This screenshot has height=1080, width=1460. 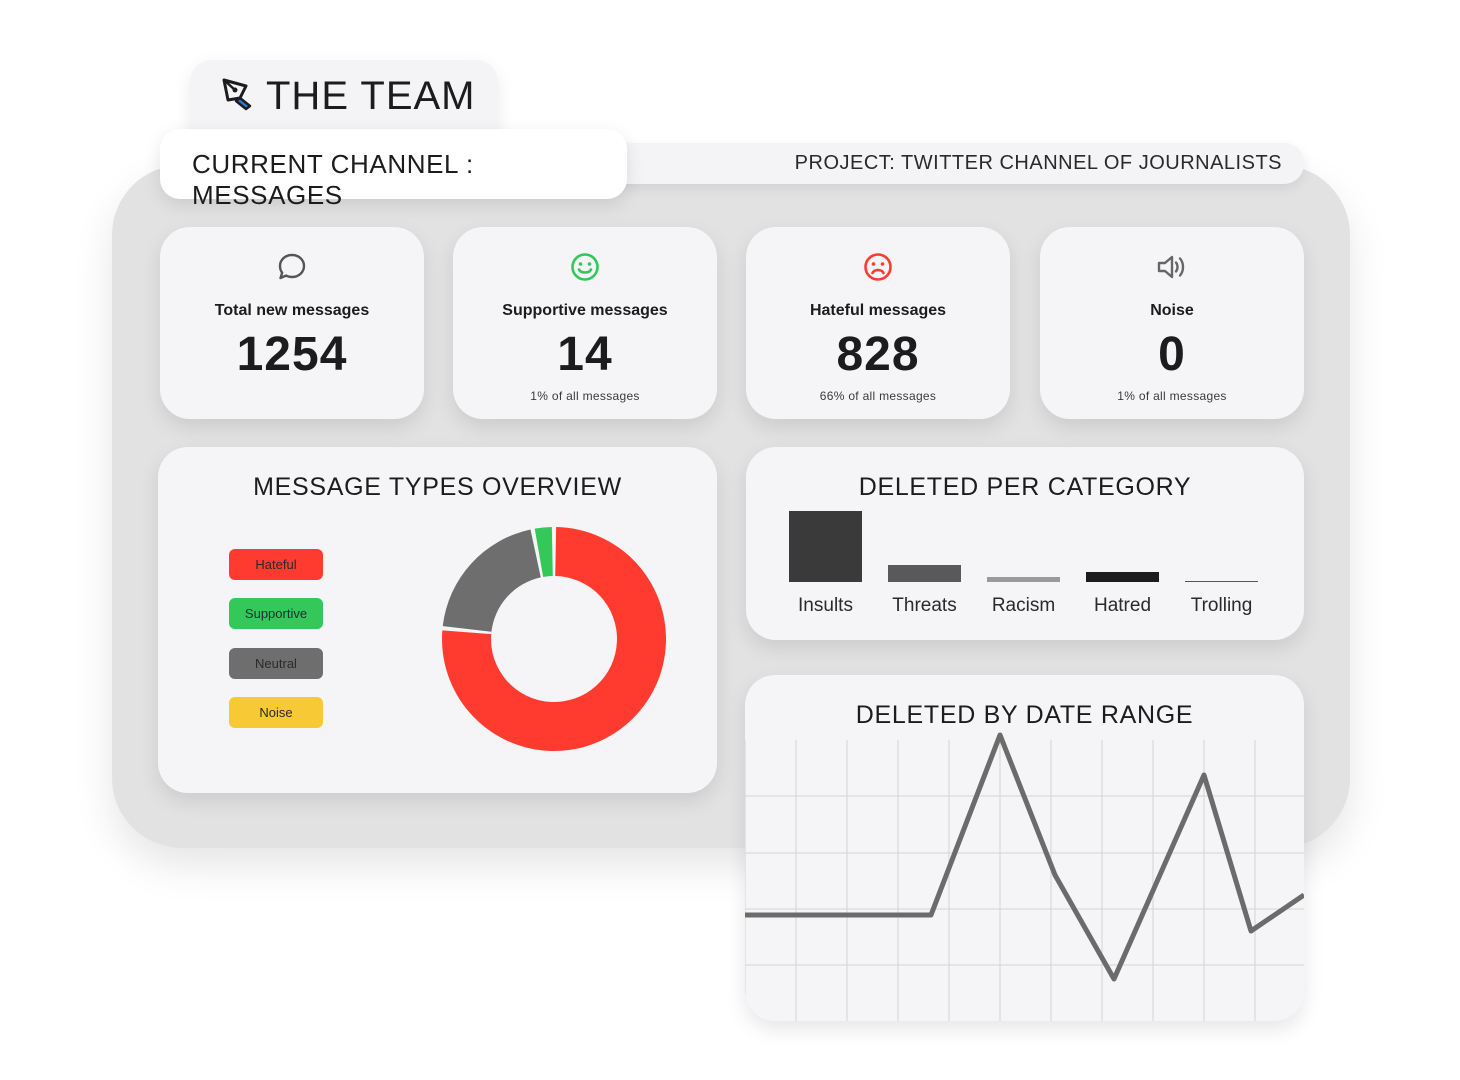 What do you see at coordinates (1122, 577) in the screenshot?
I see `bar-hatred` at bounding box center [1122, 577].